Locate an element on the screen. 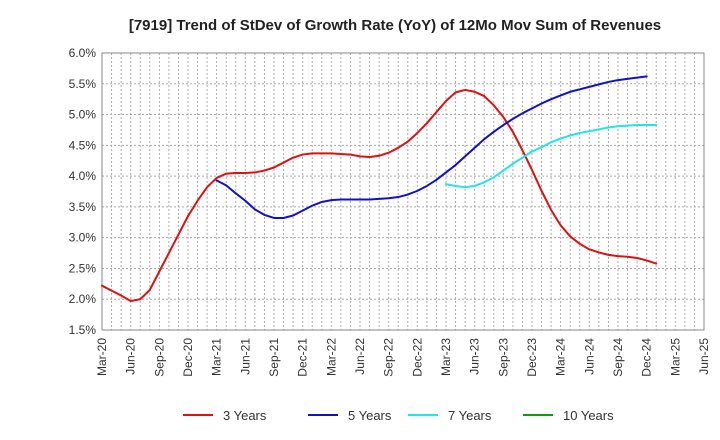 The image size is (720, 440). x-tick-label: Mar-23 is located at coordinates (446, 357).